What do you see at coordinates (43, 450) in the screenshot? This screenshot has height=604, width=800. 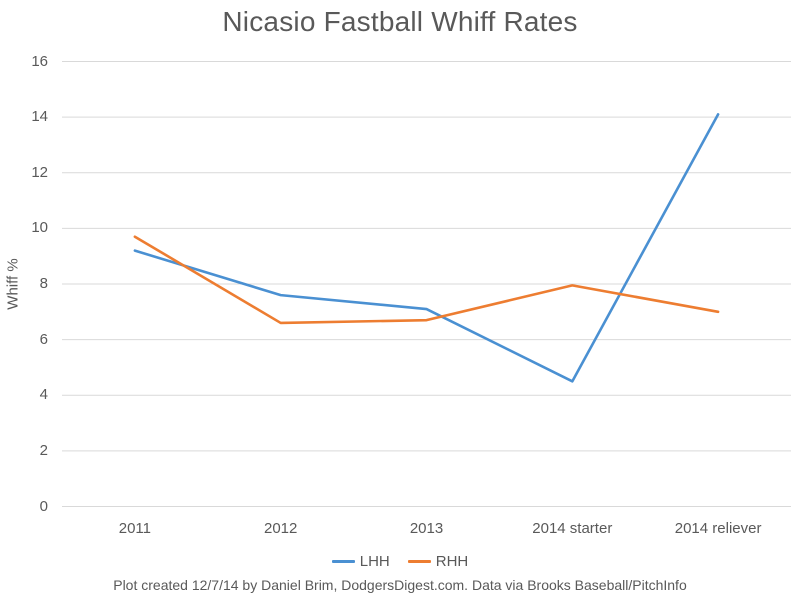 I see `y-tick-label: 2` at bounding box center [43, 450].